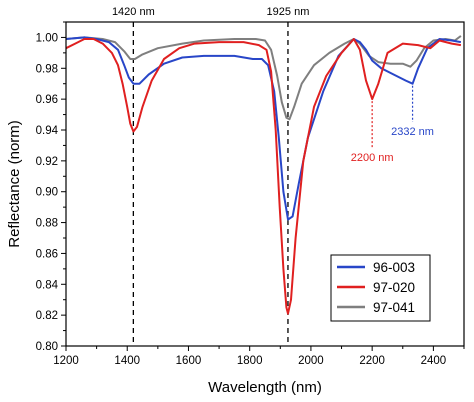 The height and width of the screenshot is (402, 474). Describe the element at coordinates (311, 361) in the screenshot. I see `x-tick-label: 2000` at that location.